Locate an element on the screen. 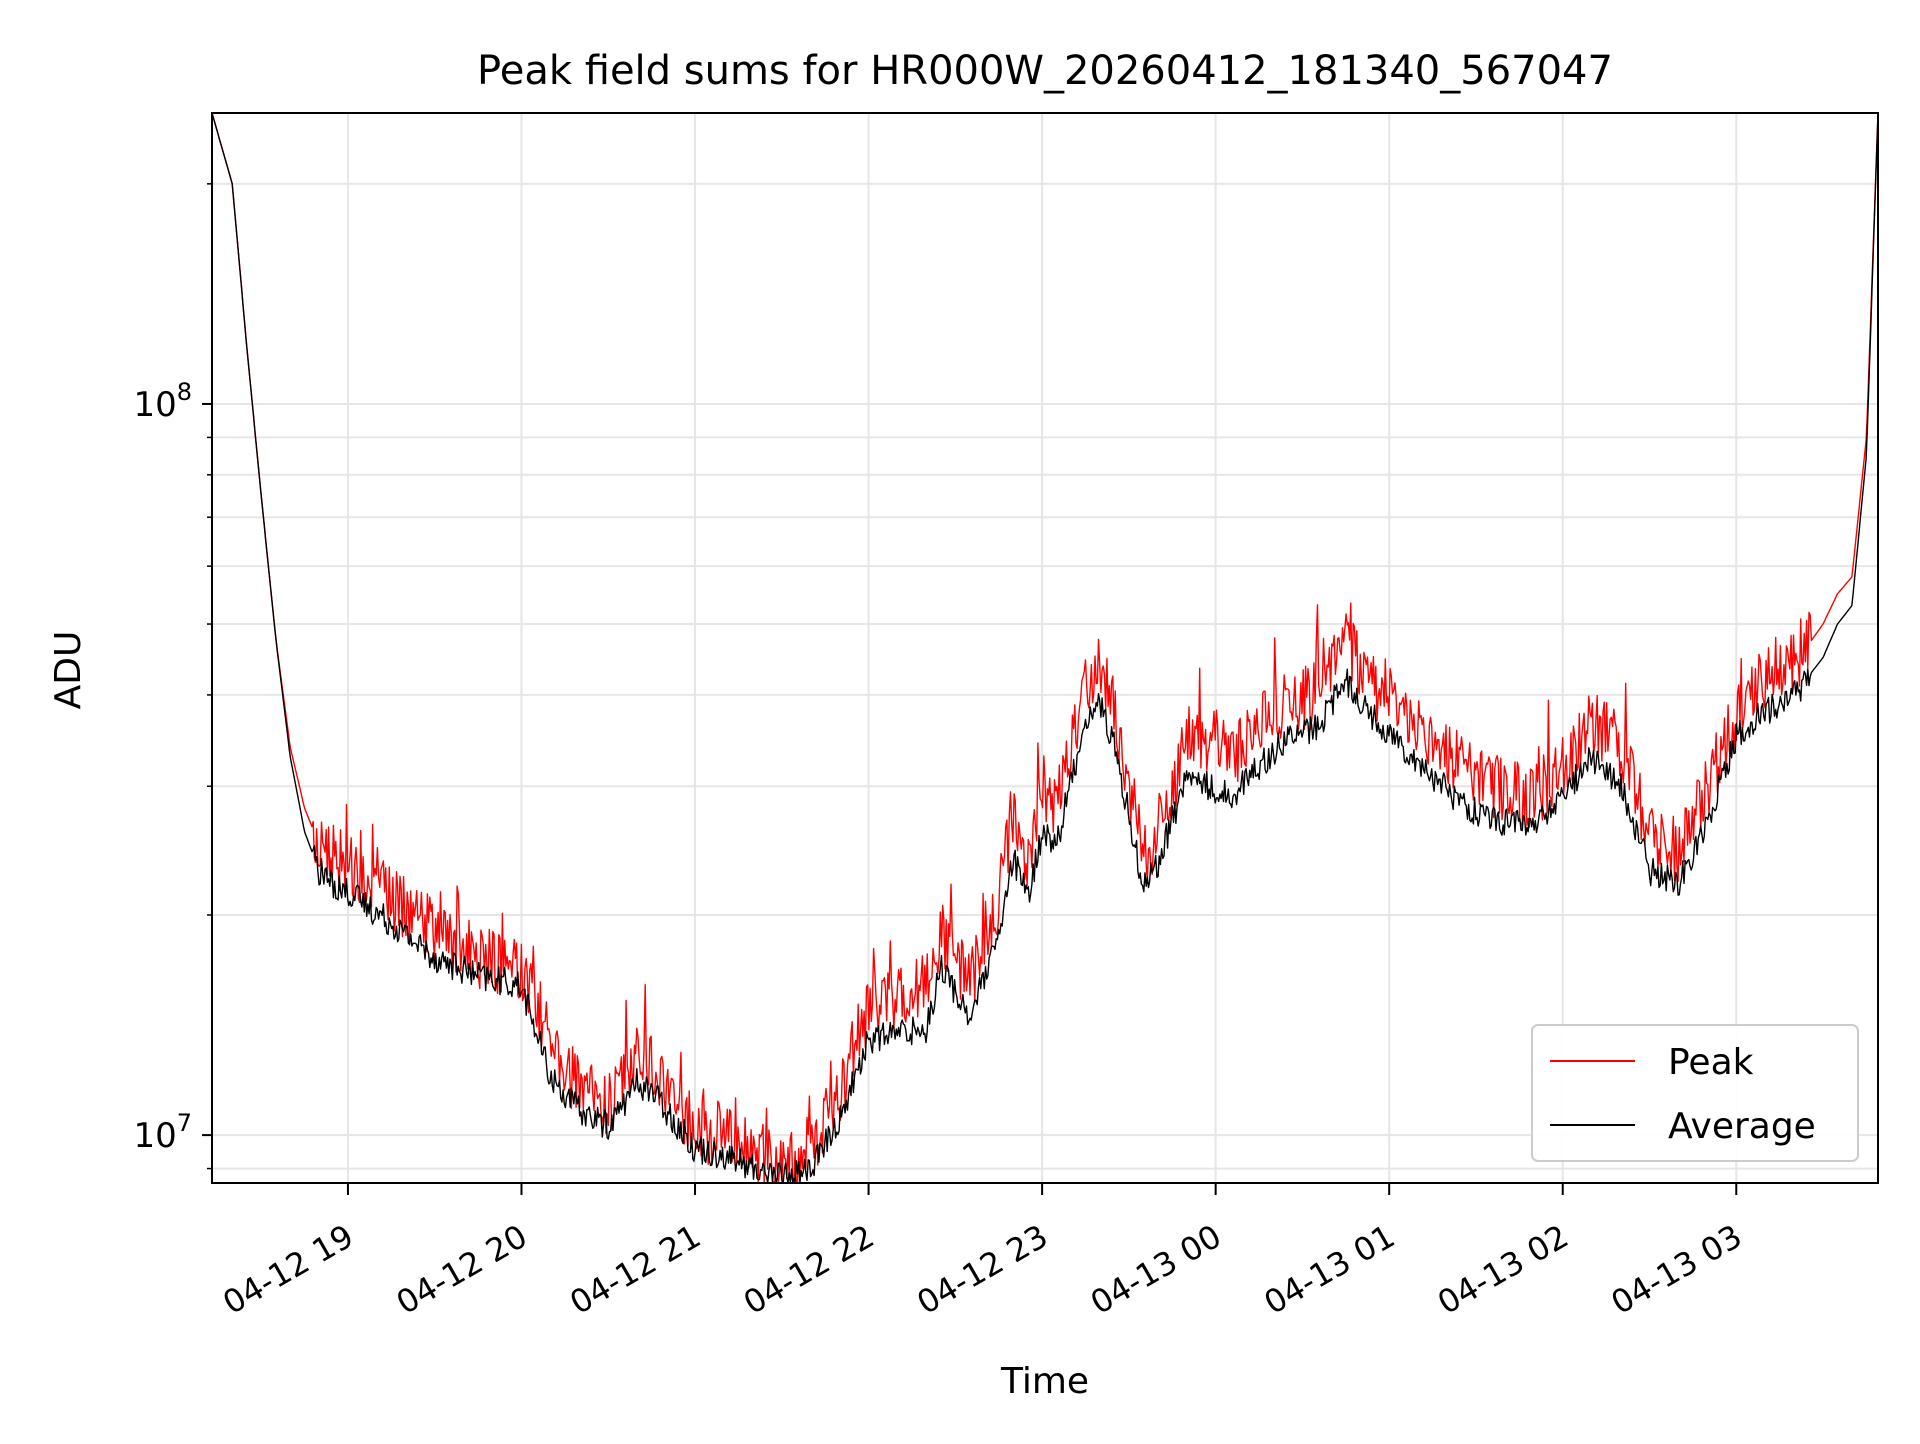 The height and width of the screenshot is (1444, 1920). x-axis-label: Time is located at coordinates (1044, 1381).